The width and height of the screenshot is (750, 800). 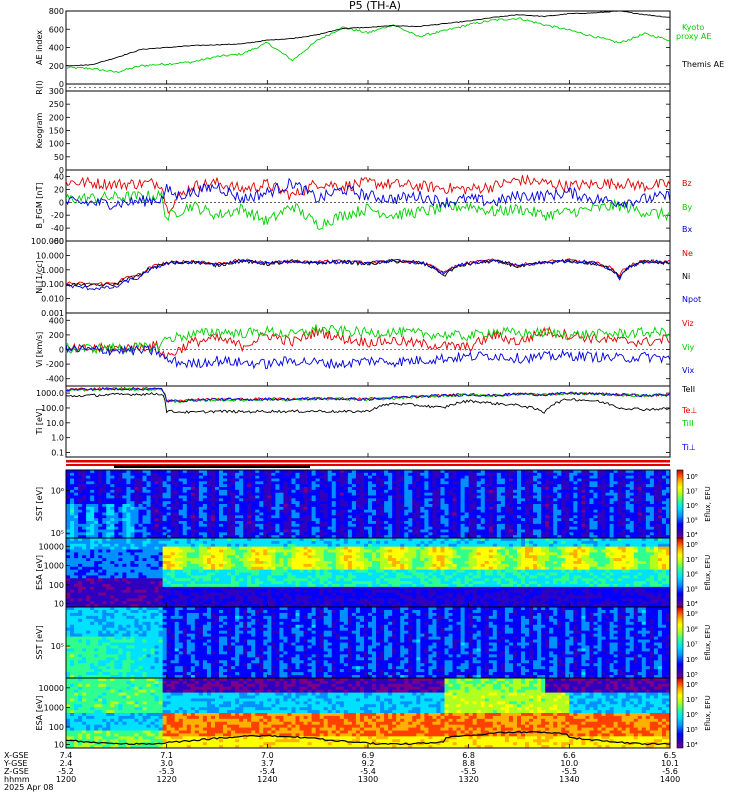 What do you see at coordinates (59, 157) in the screenshot?
I see `keo-ytick-label: 50` at bounding box center [59, 157].